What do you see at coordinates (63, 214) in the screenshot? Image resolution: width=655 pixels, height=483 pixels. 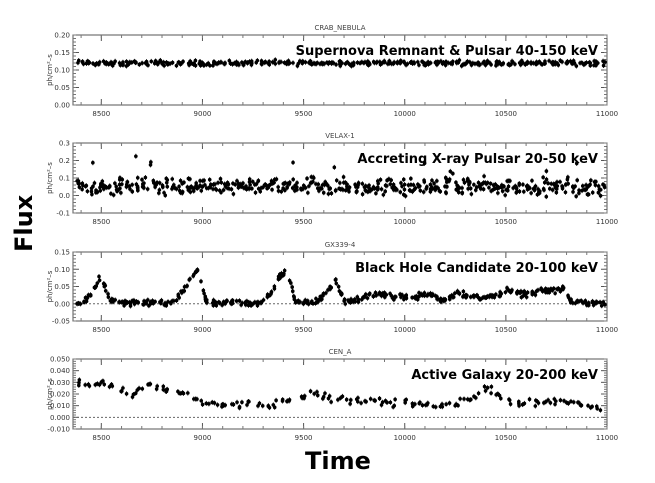 I see `y-tick-label: -0.1` at bounding box center [63, 214].